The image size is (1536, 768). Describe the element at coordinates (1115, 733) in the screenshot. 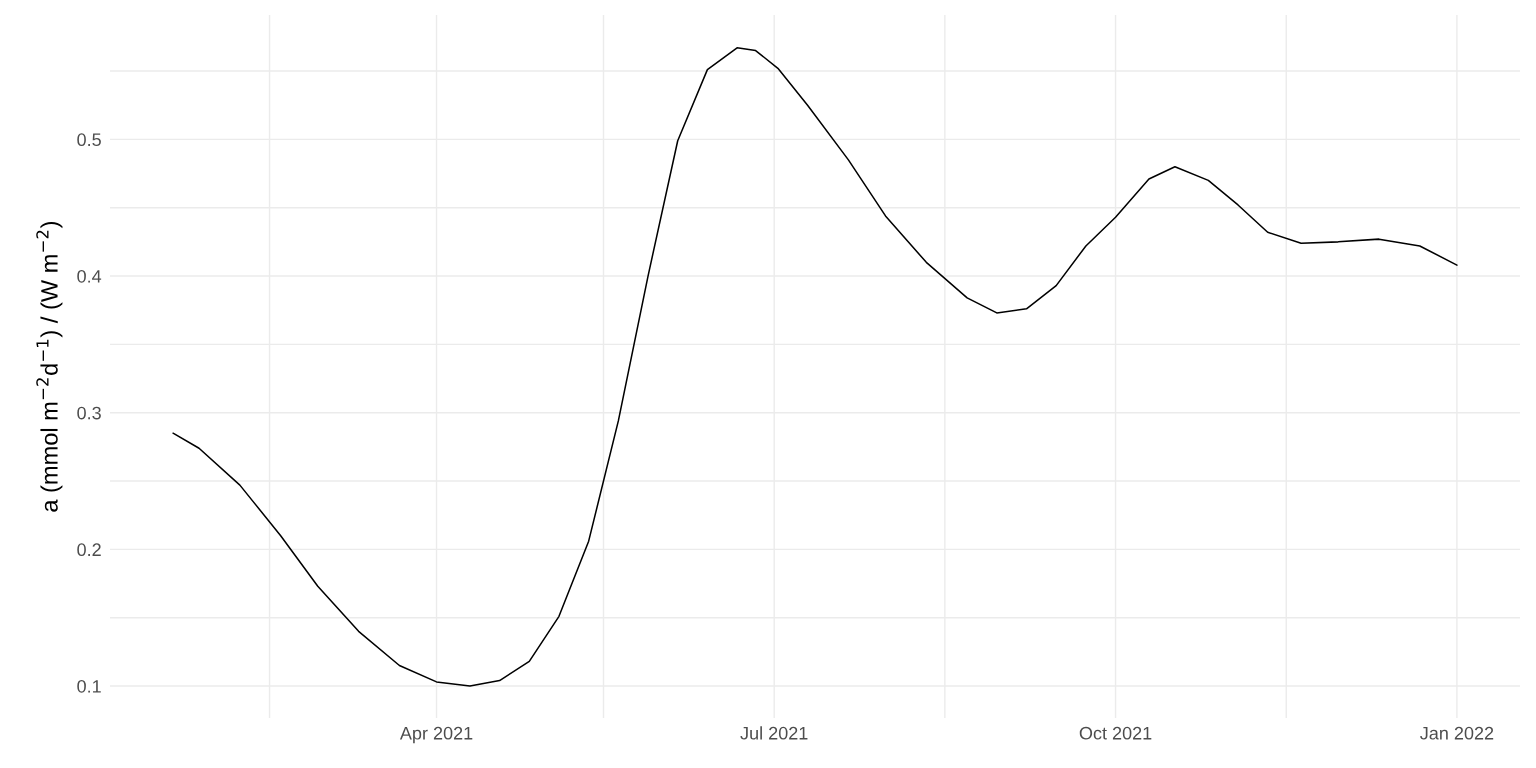

I see `x-tick-label: Oct 2021` at that location.